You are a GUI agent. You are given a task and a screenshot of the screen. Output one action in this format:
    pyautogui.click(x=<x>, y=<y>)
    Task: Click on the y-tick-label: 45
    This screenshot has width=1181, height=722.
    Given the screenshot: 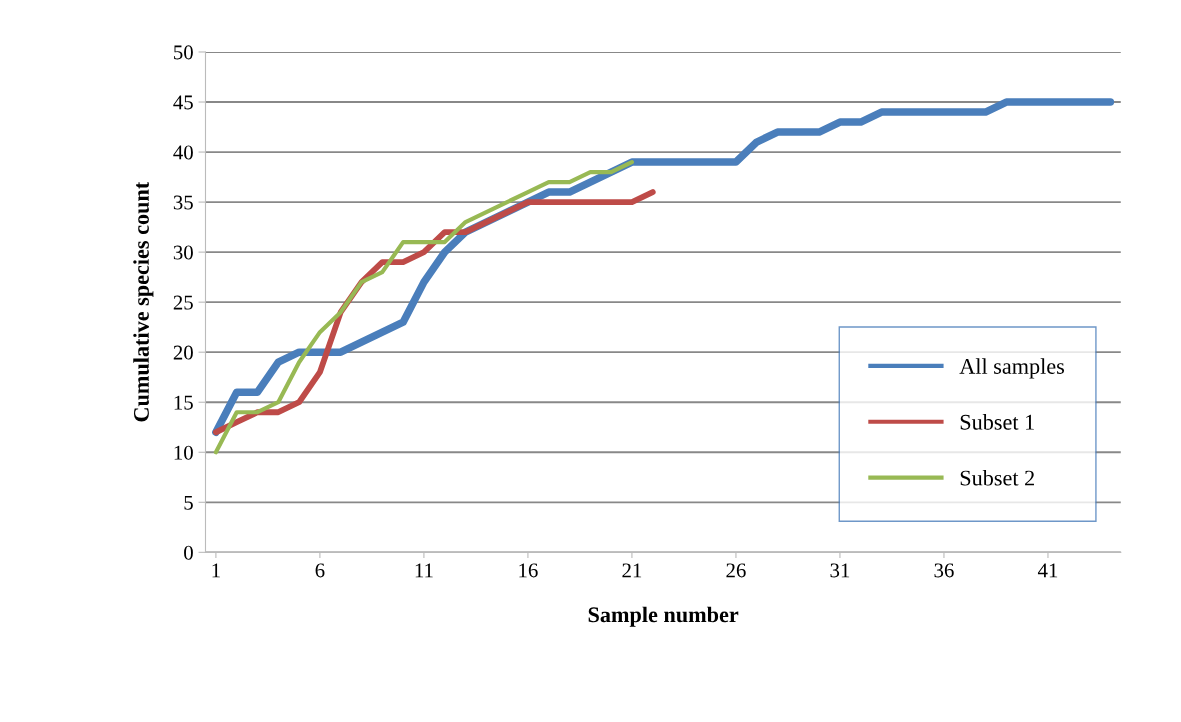 What is the action you would take?
    pyautogui.click(x=183, y=102)
    